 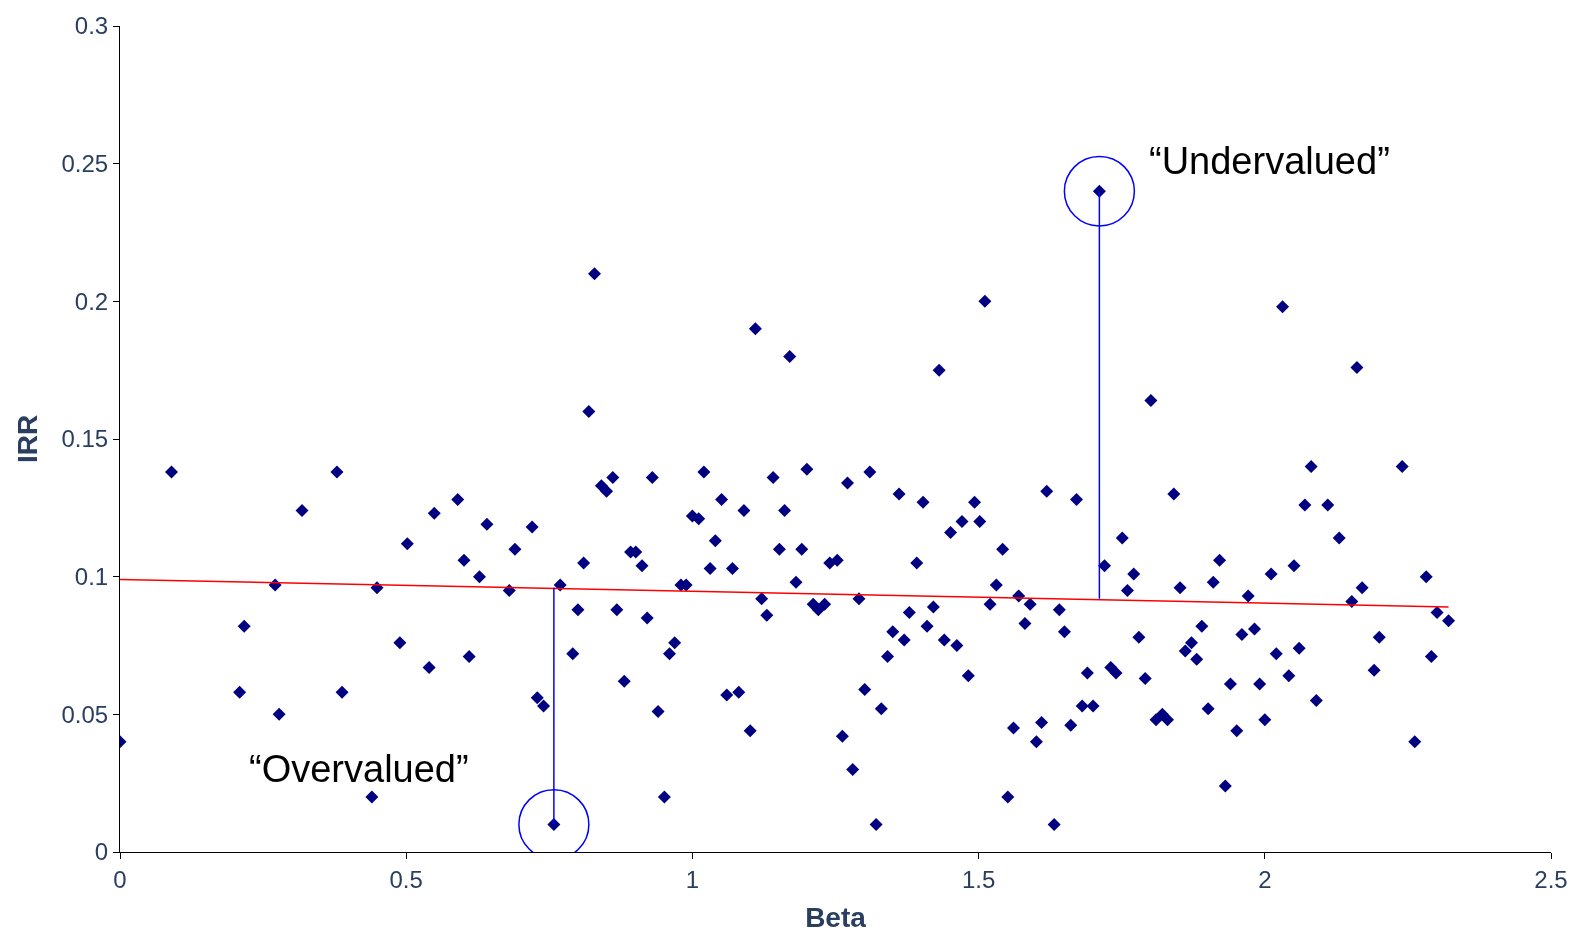 I want to click on x-tick-label: 2, so click(x=1265, y=879).